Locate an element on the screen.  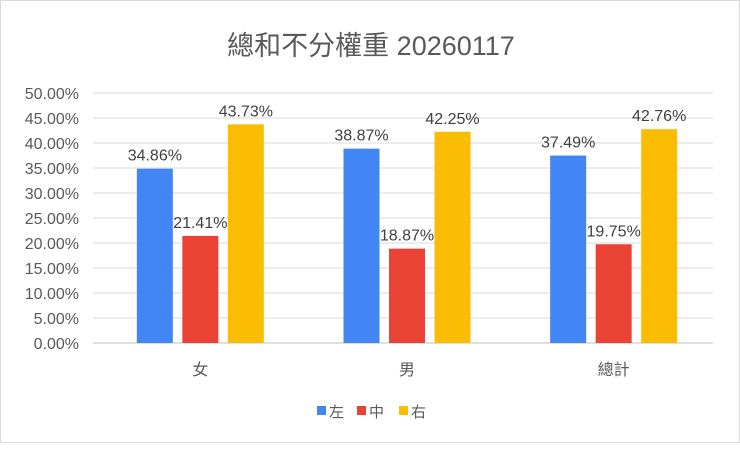
chart-title: 總和不分權重 20260117 is located at coordinates (371, 46).